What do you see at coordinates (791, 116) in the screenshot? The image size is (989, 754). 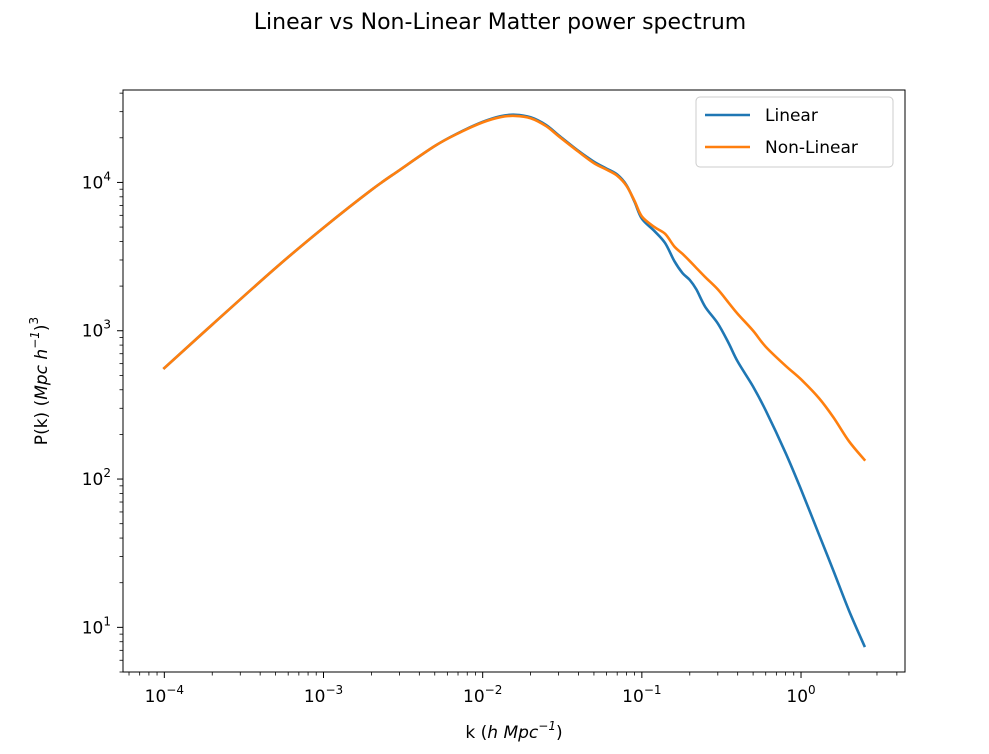 I see `legend-label-linear: Linear` at bounding box center [791, 116].